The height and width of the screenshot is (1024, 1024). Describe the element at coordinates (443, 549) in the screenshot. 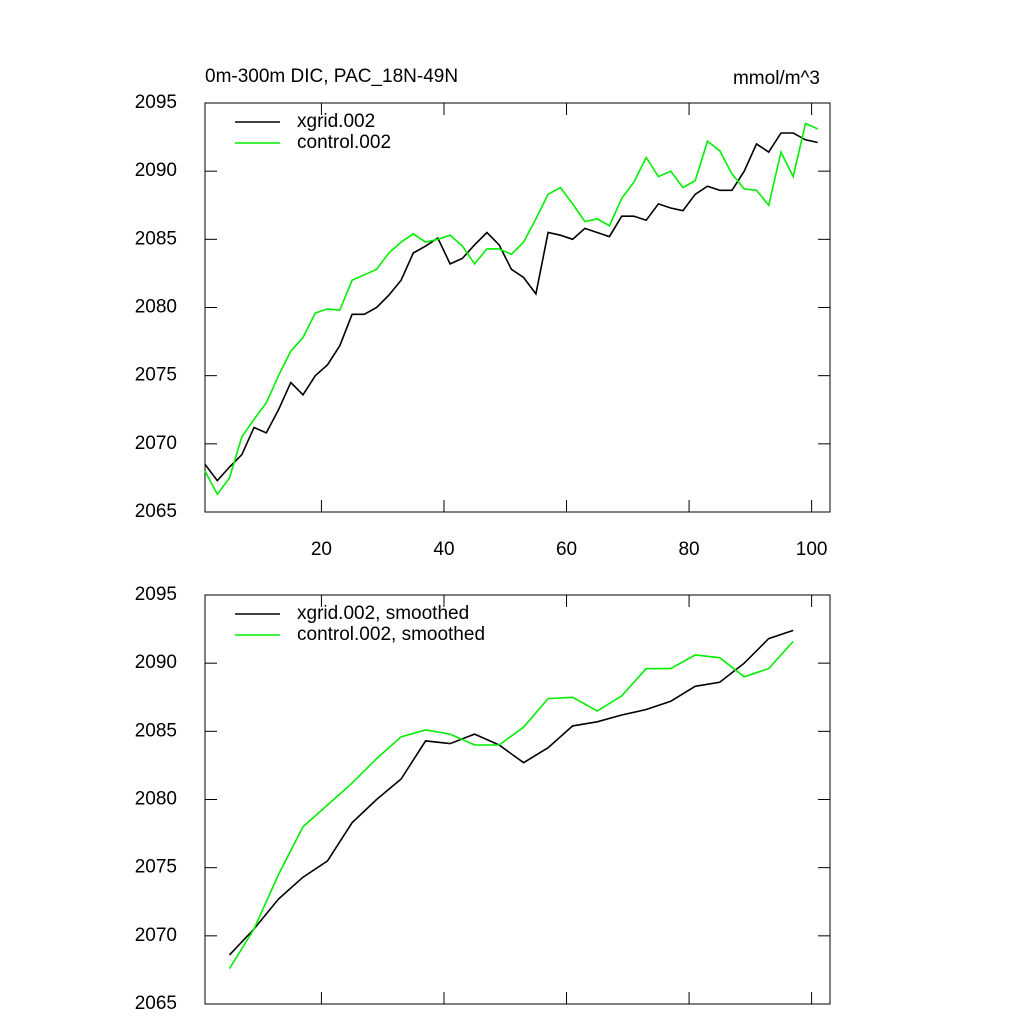

I see `x-tick-label: 40` at that location.